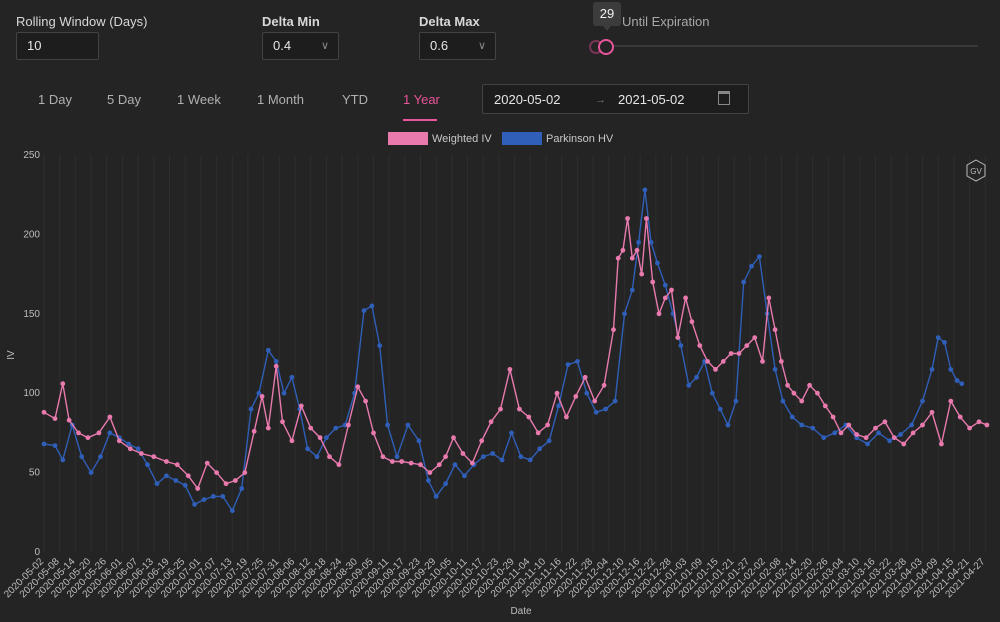  I want to click on chevron-down-icon: ∨, so click(481, 46).